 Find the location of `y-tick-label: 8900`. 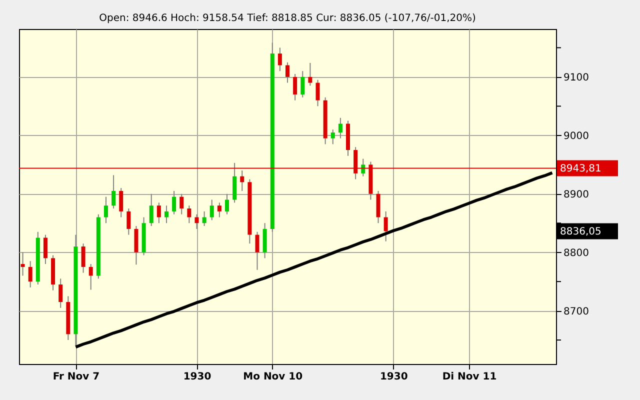

y-tick-label: 8900 is located at coordinates (576, 194).